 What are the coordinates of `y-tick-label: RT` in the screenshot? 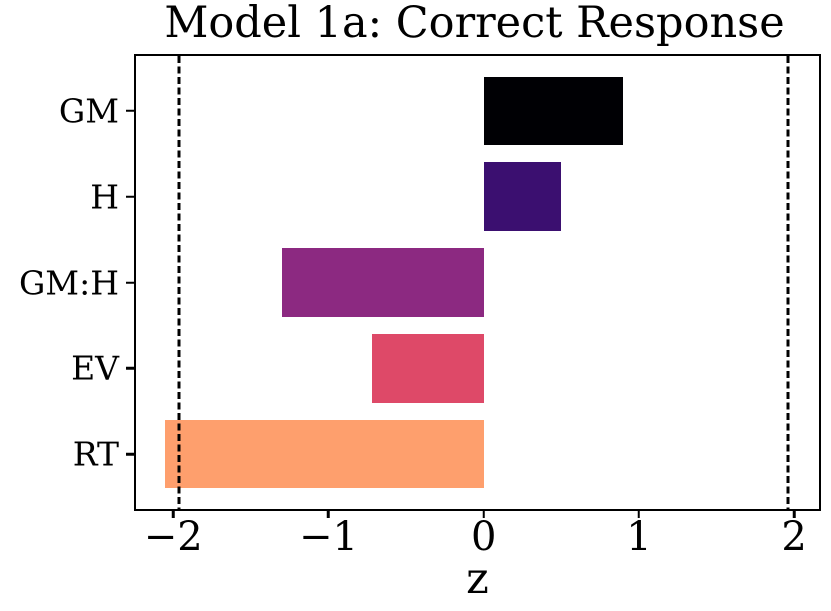 It's located at (95, 454).